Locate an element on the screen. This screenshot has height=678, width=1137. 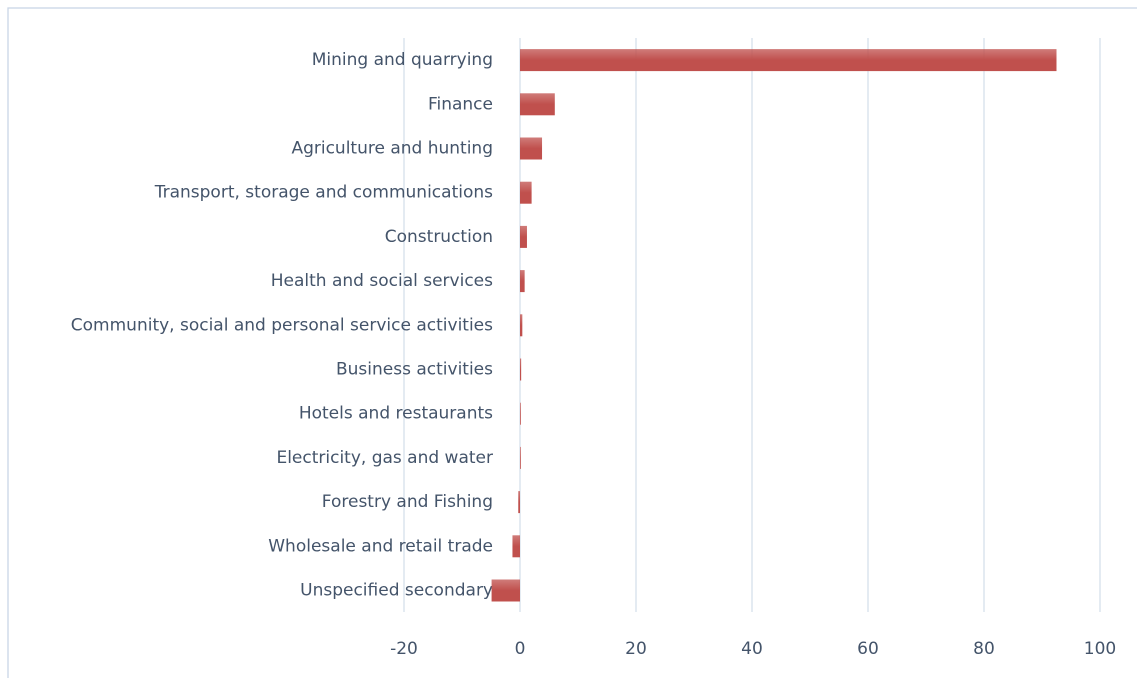
y-tick-label: Transport, storage and communications is located at coordinates (323, 193).